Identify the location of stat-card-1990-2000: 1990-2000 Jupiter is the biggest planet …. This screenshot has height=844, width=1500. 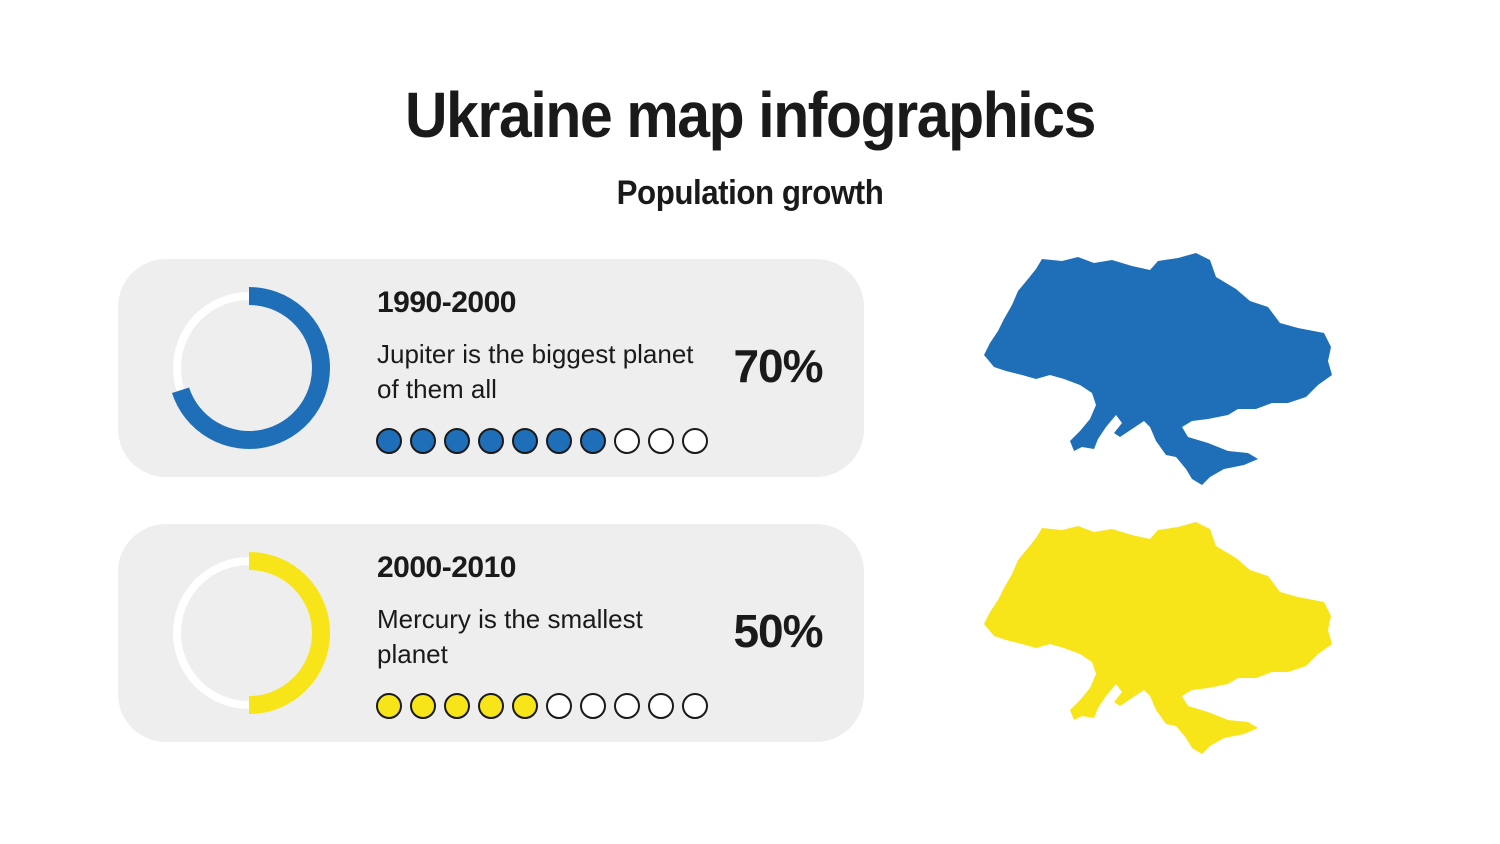
(491, 368).